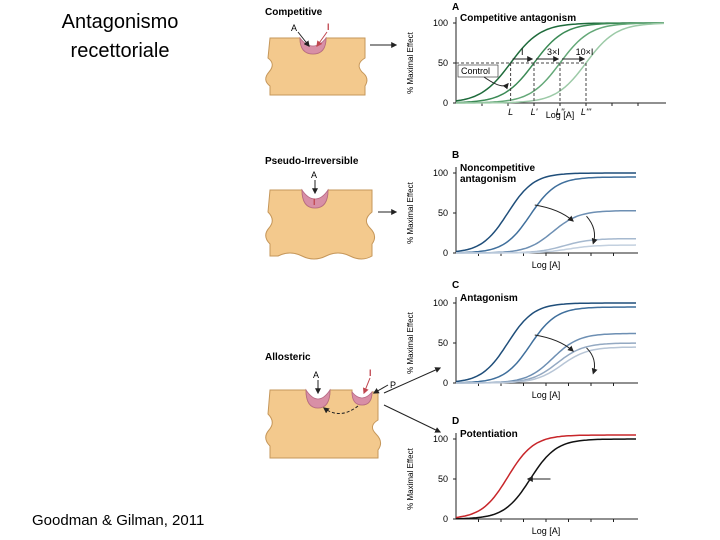 The image size is (720, 540). What do you see at coordinates (312, 161) in the screenshot?
I see `pseudo-irreversible-label: Pseudo-Irreversible` at bounding box center [312, 161].